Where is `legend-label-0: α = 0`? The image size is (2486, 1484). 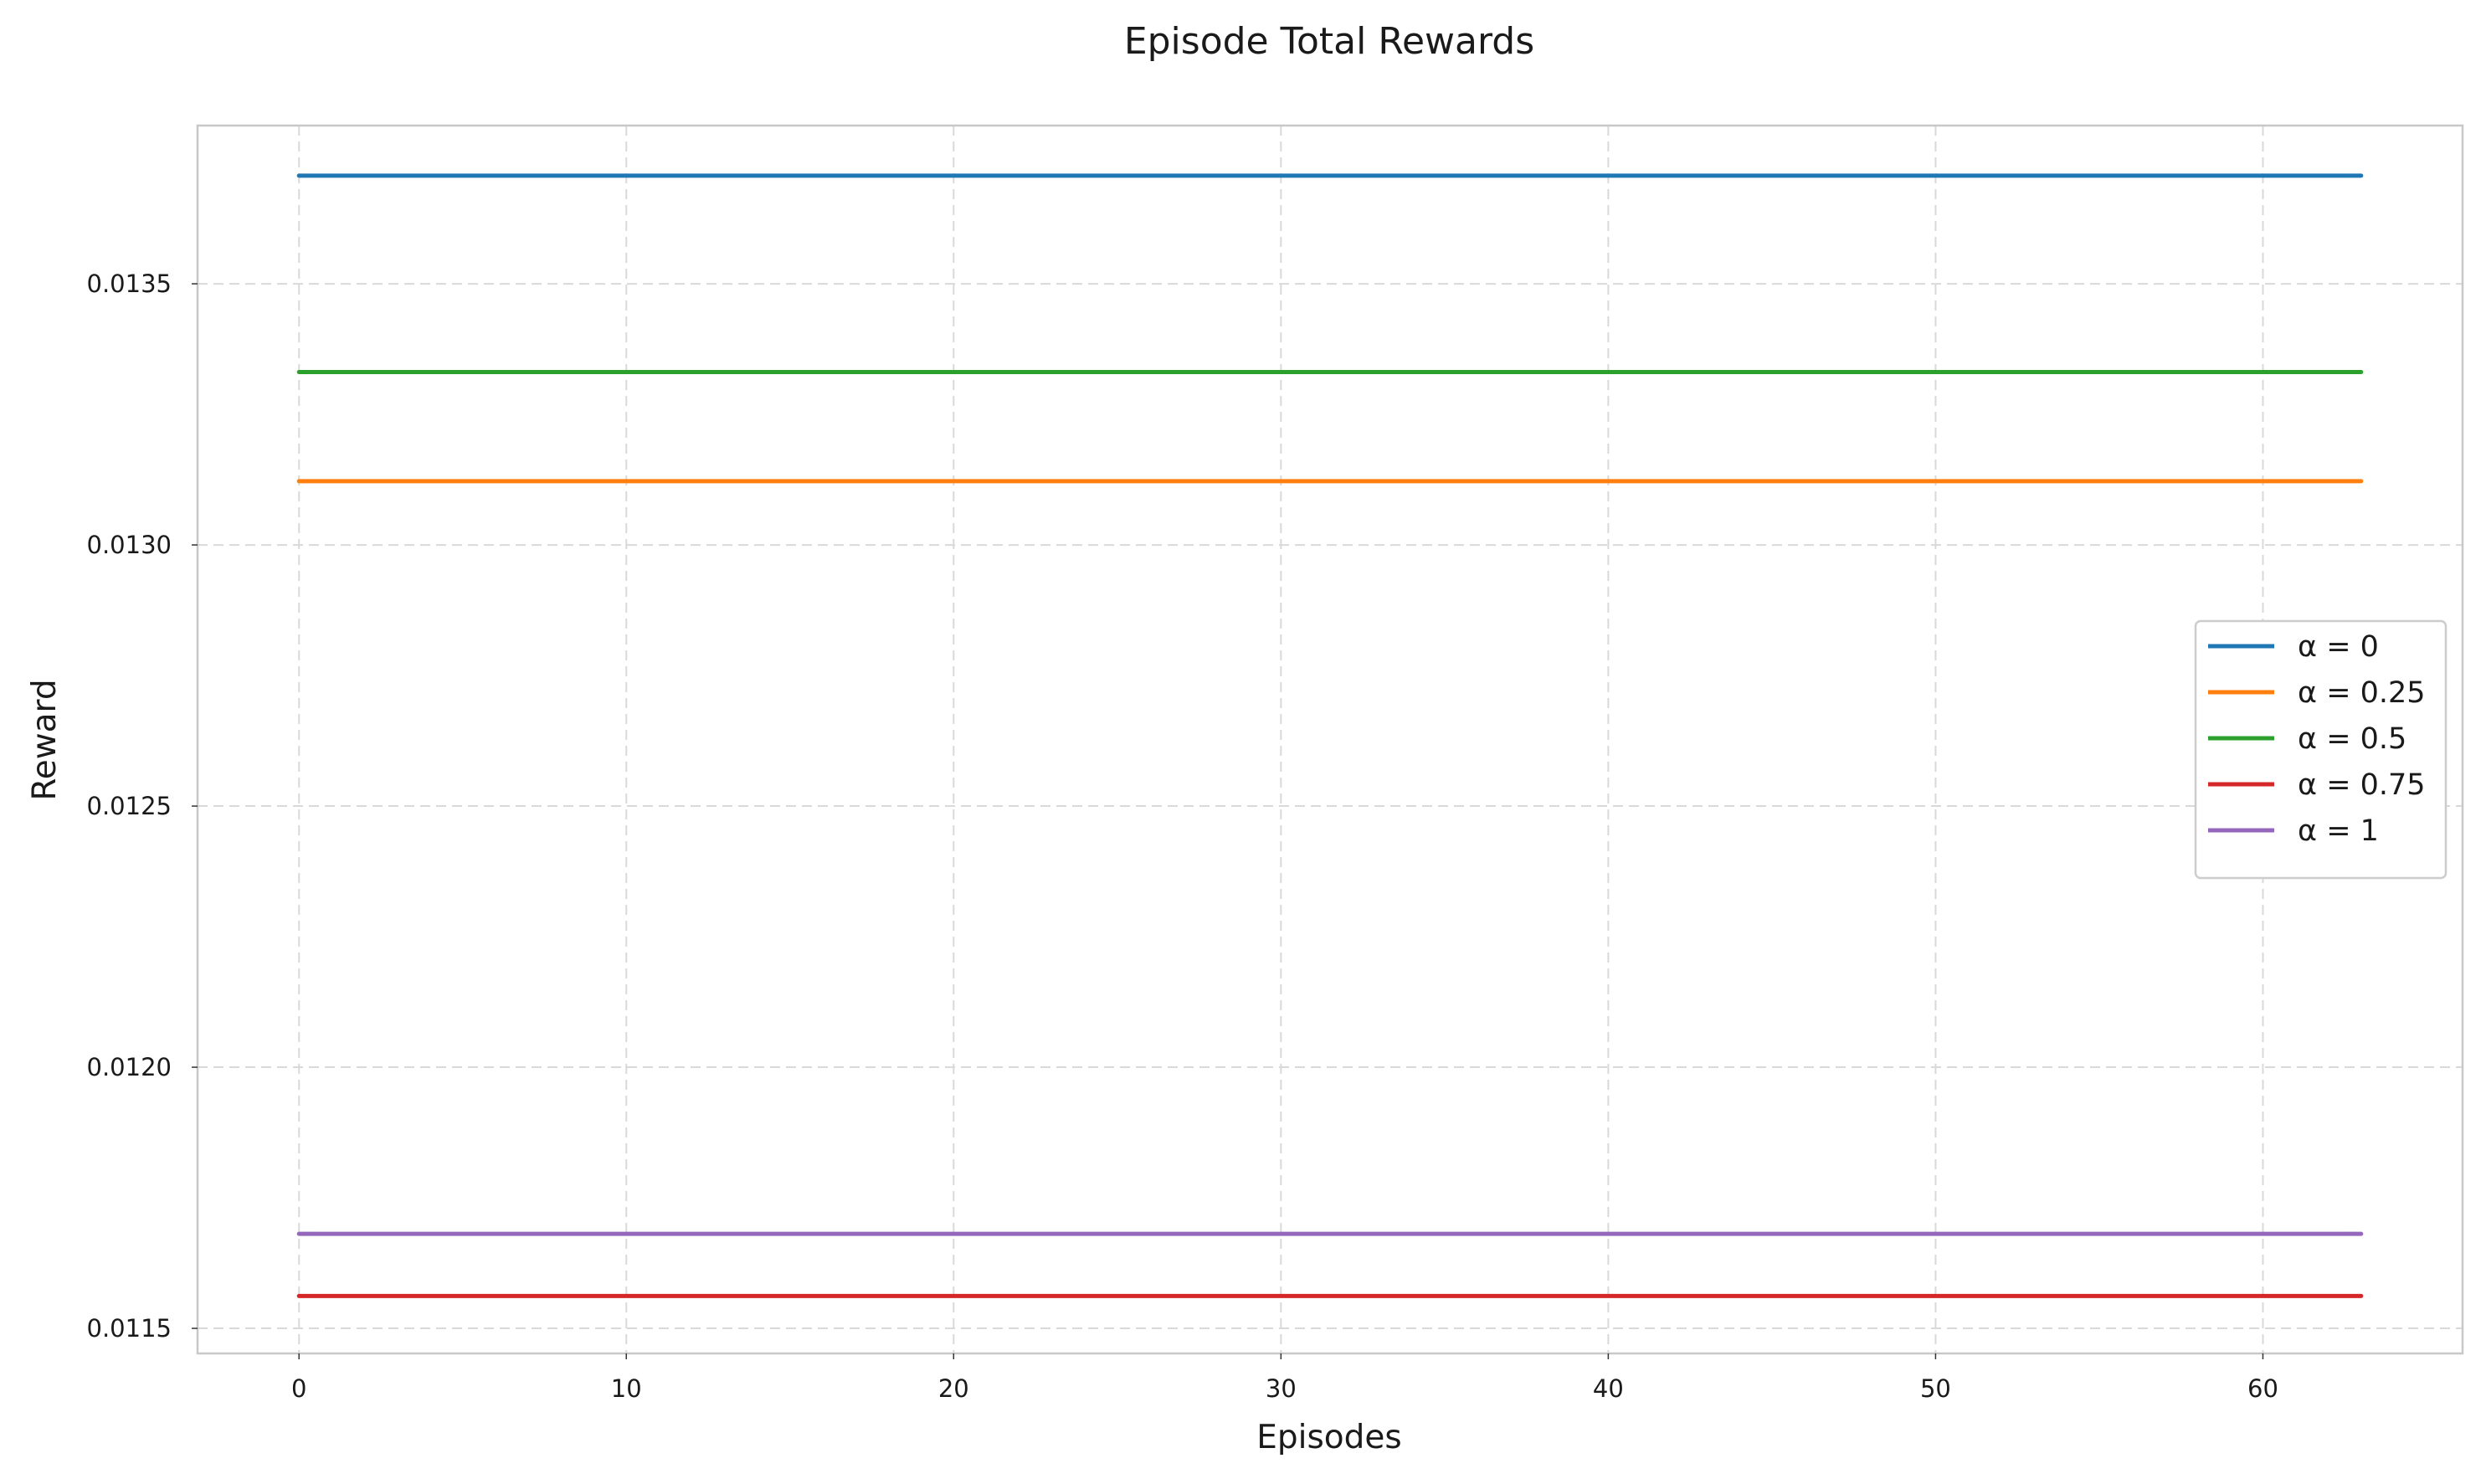
legend-label-0: α = 0 is located at coordinates (2338, 647).